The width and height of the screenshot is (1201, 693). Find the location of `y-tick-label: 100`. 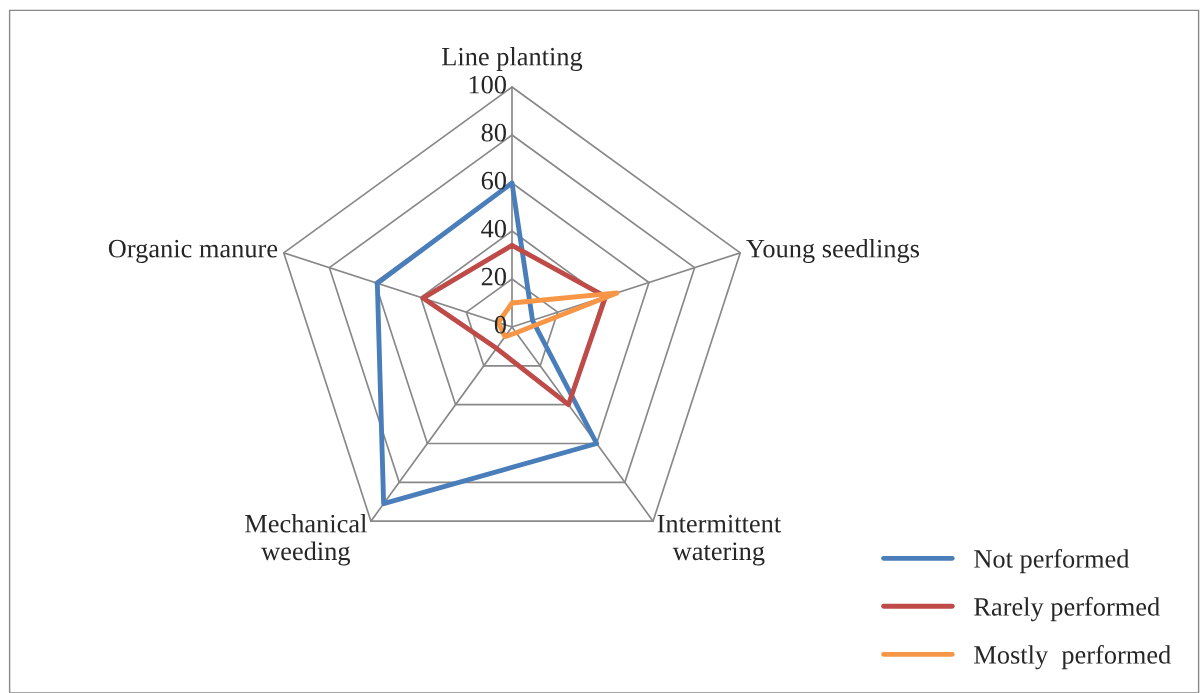

y-tick-label: 100 is located at coordinates (487, 84).